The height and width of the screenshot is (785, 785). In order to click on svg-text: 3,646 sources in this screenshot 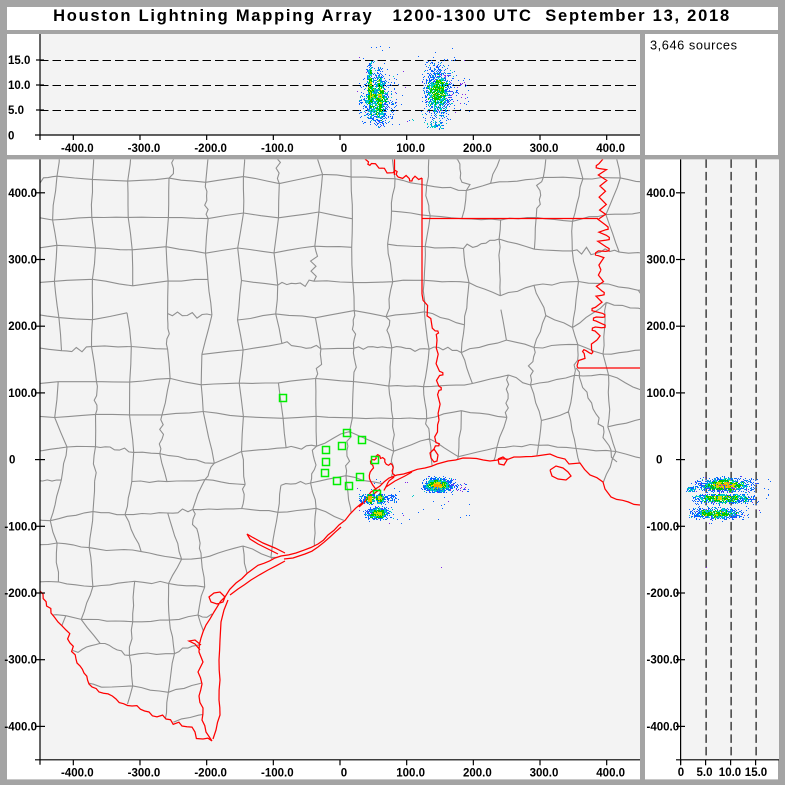, I will do `click(694, 45)`.